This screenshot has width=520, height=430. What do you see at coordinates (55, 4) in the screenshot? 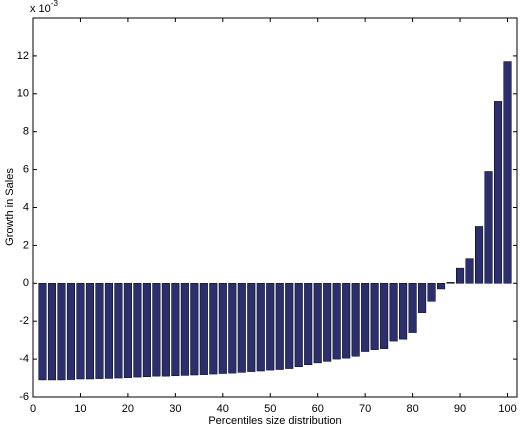
I see `y-multiplier-exponent: -3` at bounding box center [55, 4].